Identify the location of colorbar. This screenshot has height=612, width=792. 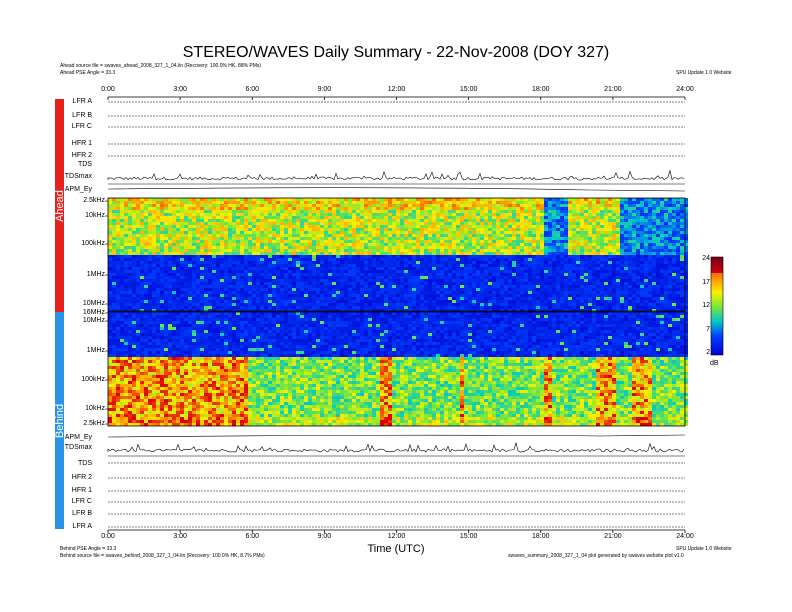
(717, 306).